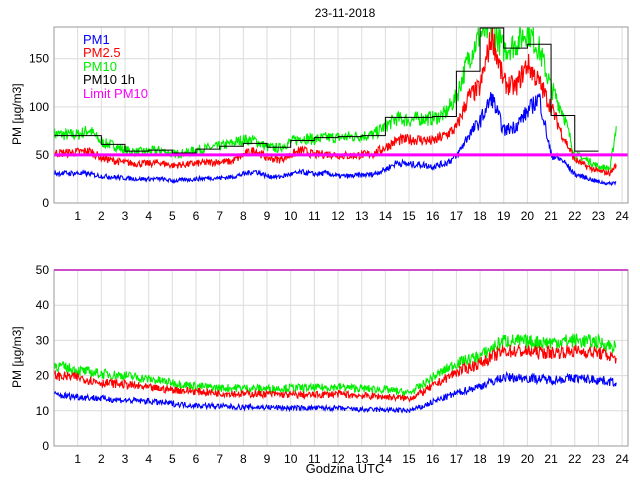 The image size is (640, 480). I want to click on y-tick-label: 30, so click(43, 340).